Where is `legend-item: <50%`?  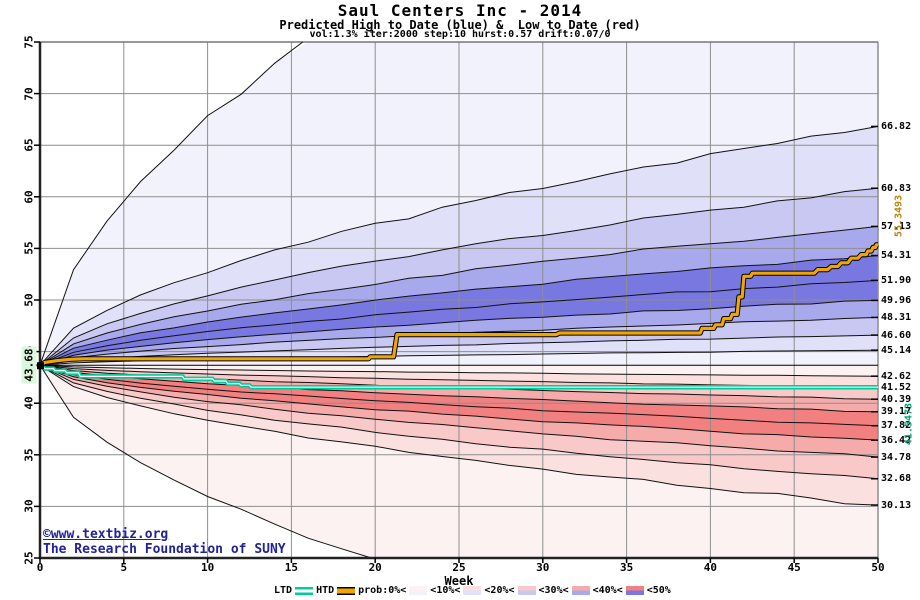
legend-item: <50% is located at coordinates (659, 590).